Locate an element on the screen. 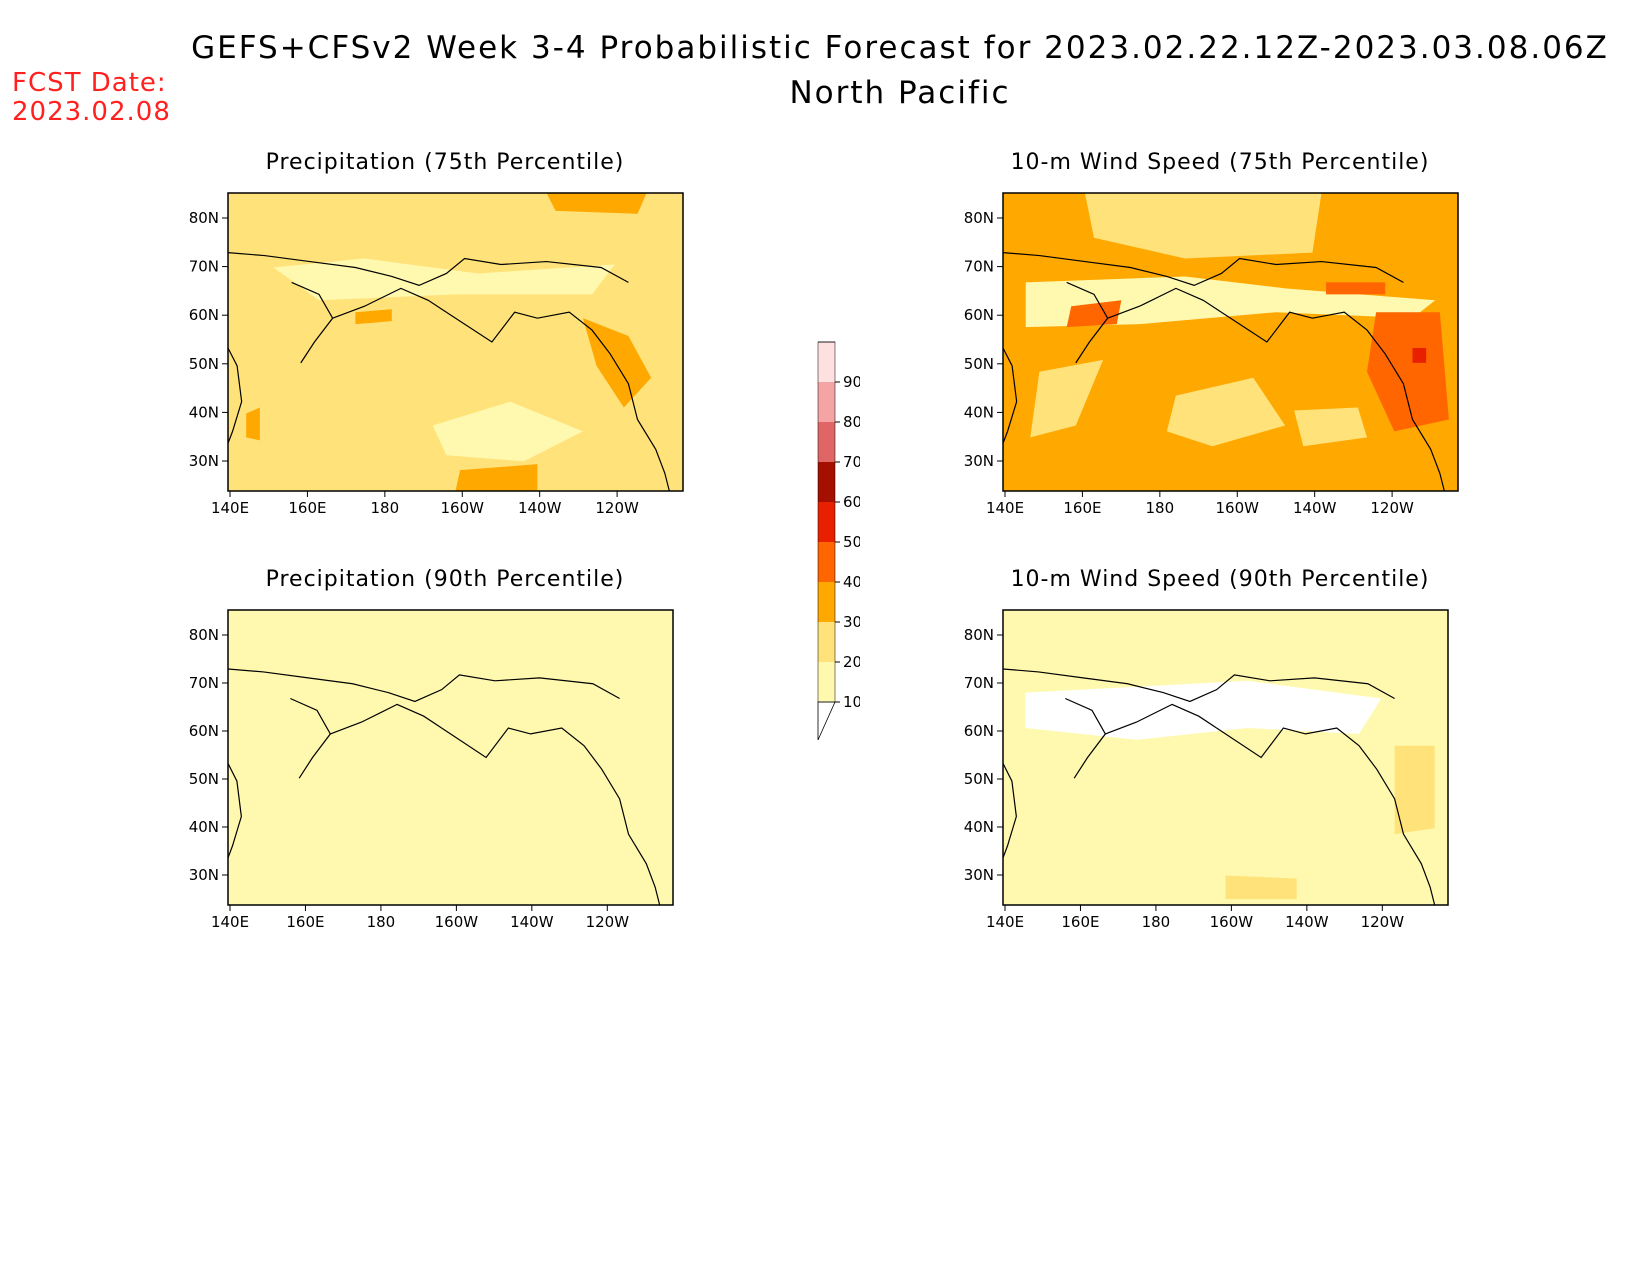 The height and width of the screenshot is (1275, 1650). colorbar-label: 90 is located at coordinates (851, 382).